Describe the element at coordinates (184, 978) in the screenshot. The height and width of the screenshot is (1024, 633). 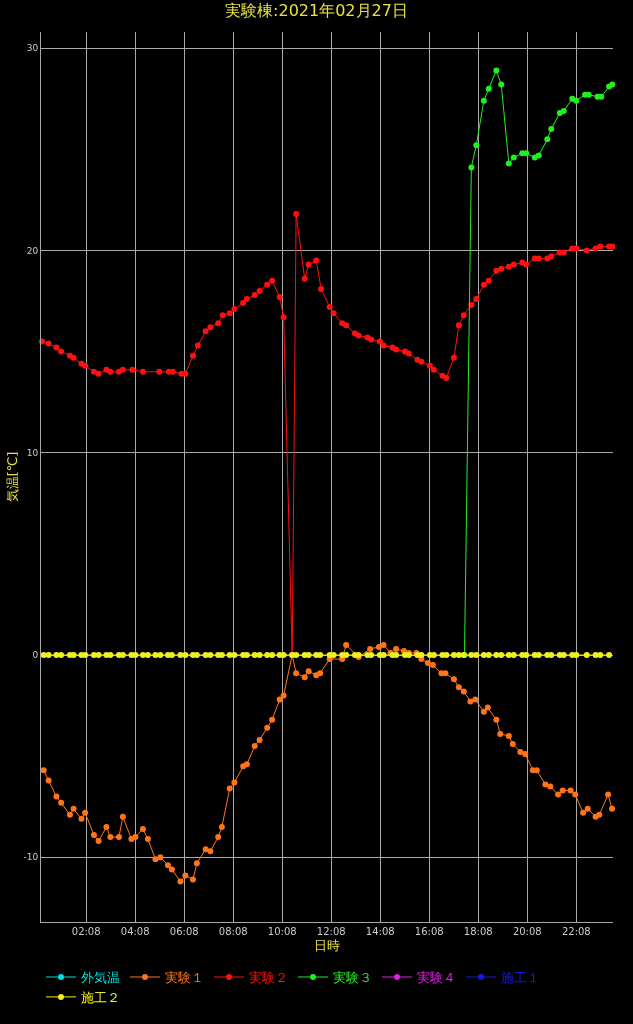
I see `legend-label: 実験１` at that location.